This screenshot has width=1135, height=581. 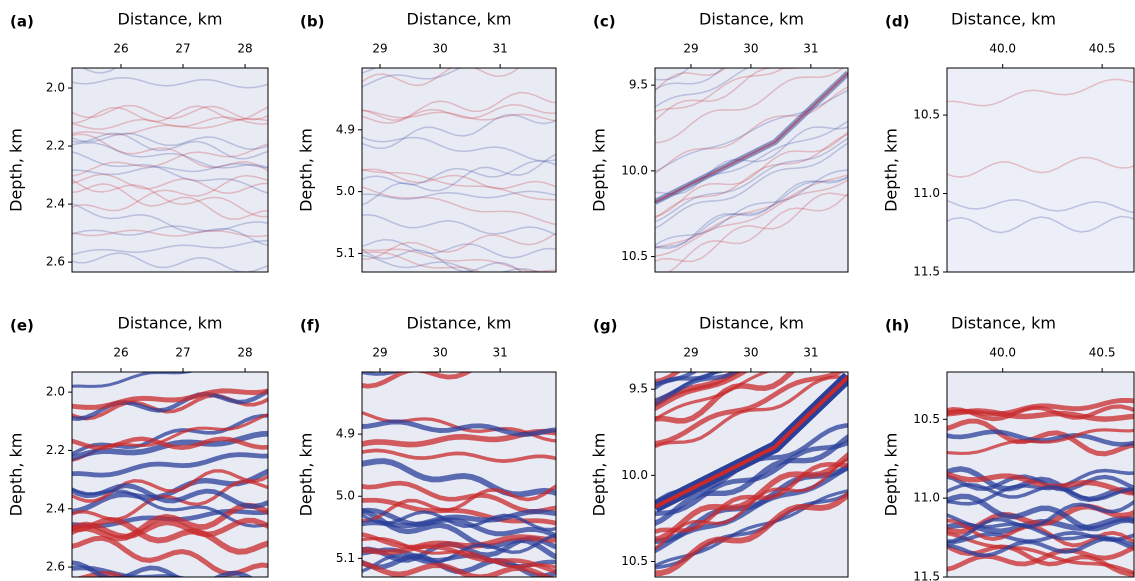 What do you see at coordinates (1102, 49) in the screenshot?
I see `x-tick-label: 40.5` at bounding box center [1102, 49].